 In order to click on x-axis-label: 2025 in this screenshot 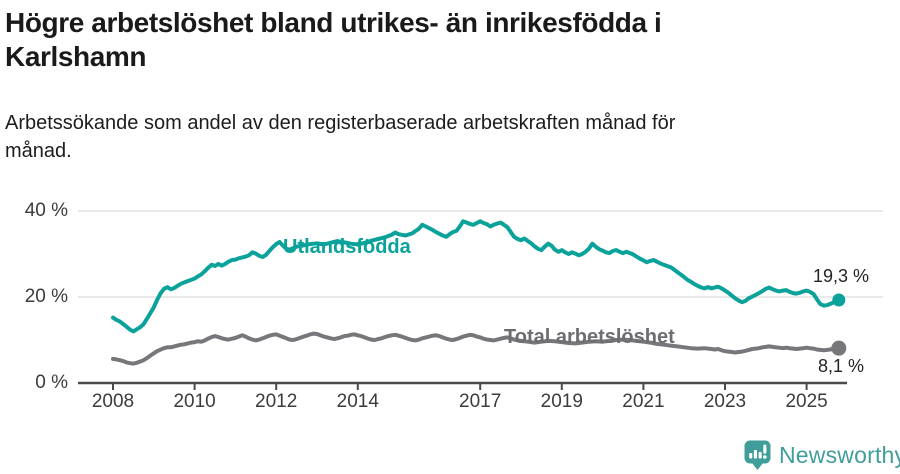, I will do `click(806, 401)`.